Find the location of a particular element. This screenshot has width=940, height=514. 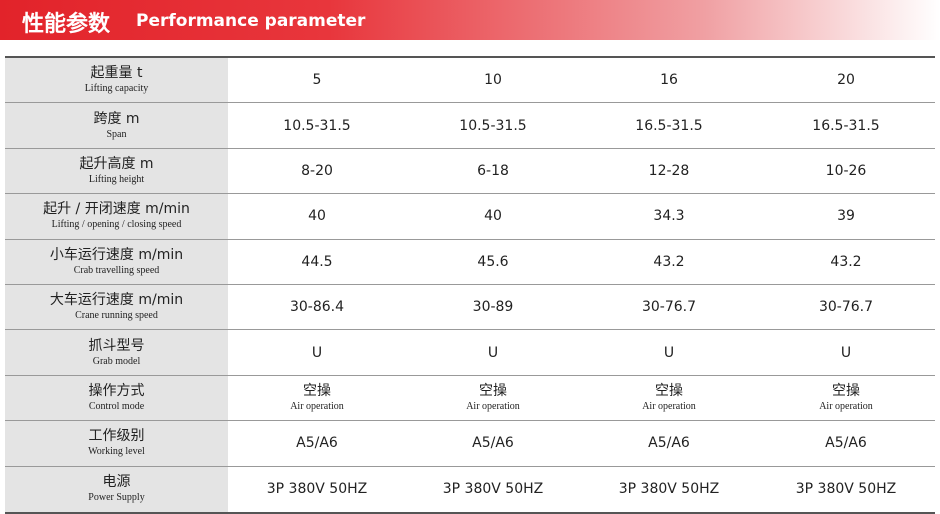

table-row: 工作级别 Working level A5/A6 A5/A6 A5/A6 A5/A6 is located at coordinates (470, 444).